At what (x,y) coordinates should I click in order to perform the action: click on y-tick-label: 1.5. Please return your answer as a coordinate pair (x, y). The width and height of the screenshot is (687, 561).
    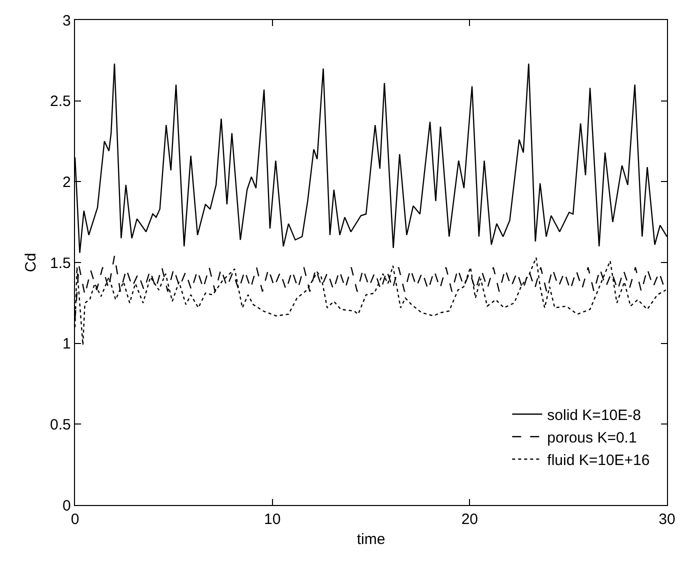
    Looking at the image, I should click on (60, 263).